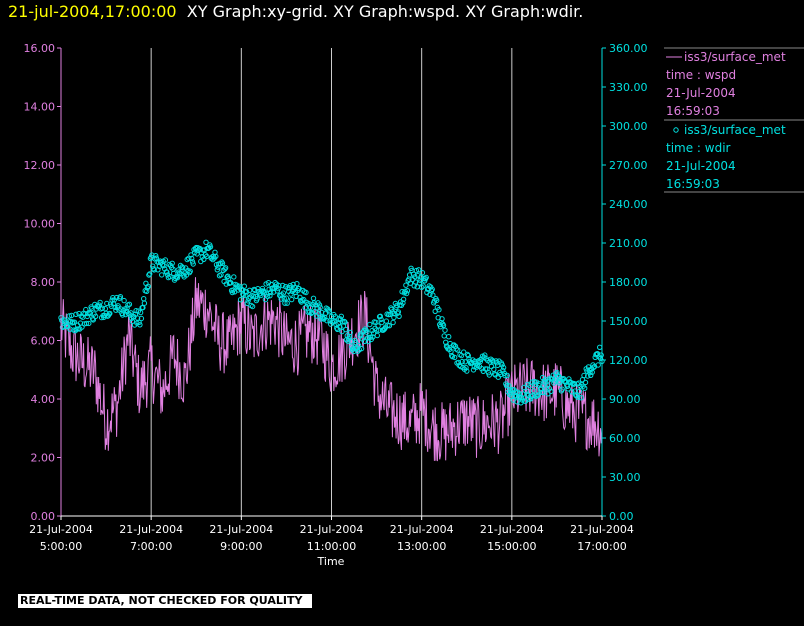 The height and width of the screenshot is (626, 804). I want to click on left-tick-label: 8.00, so click(43, 282).